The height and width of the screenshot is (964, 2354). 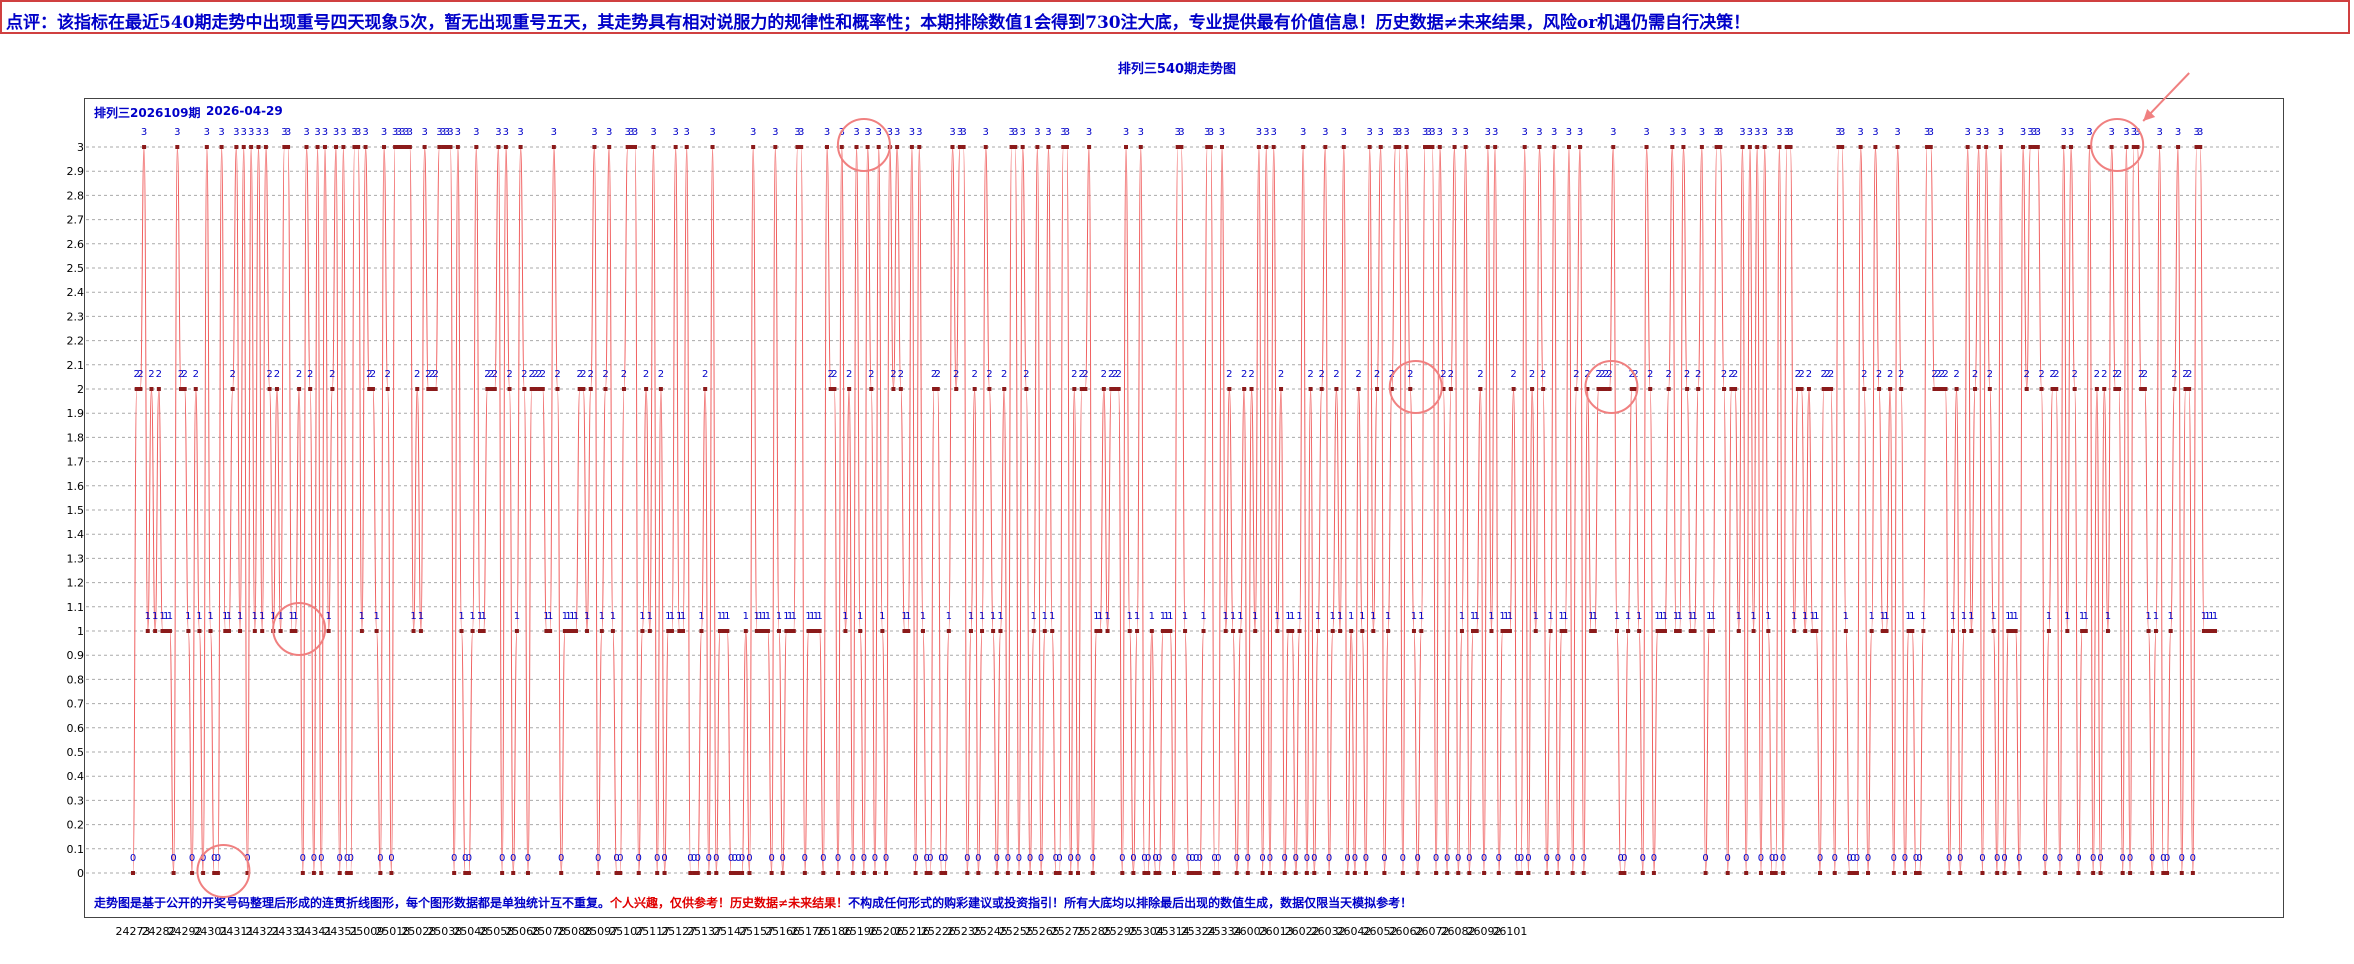 What do you see at coordinates (1198, 931) in the screenshot?
I see `x-tick-label: 25324` at bounding box center [1198, 931].